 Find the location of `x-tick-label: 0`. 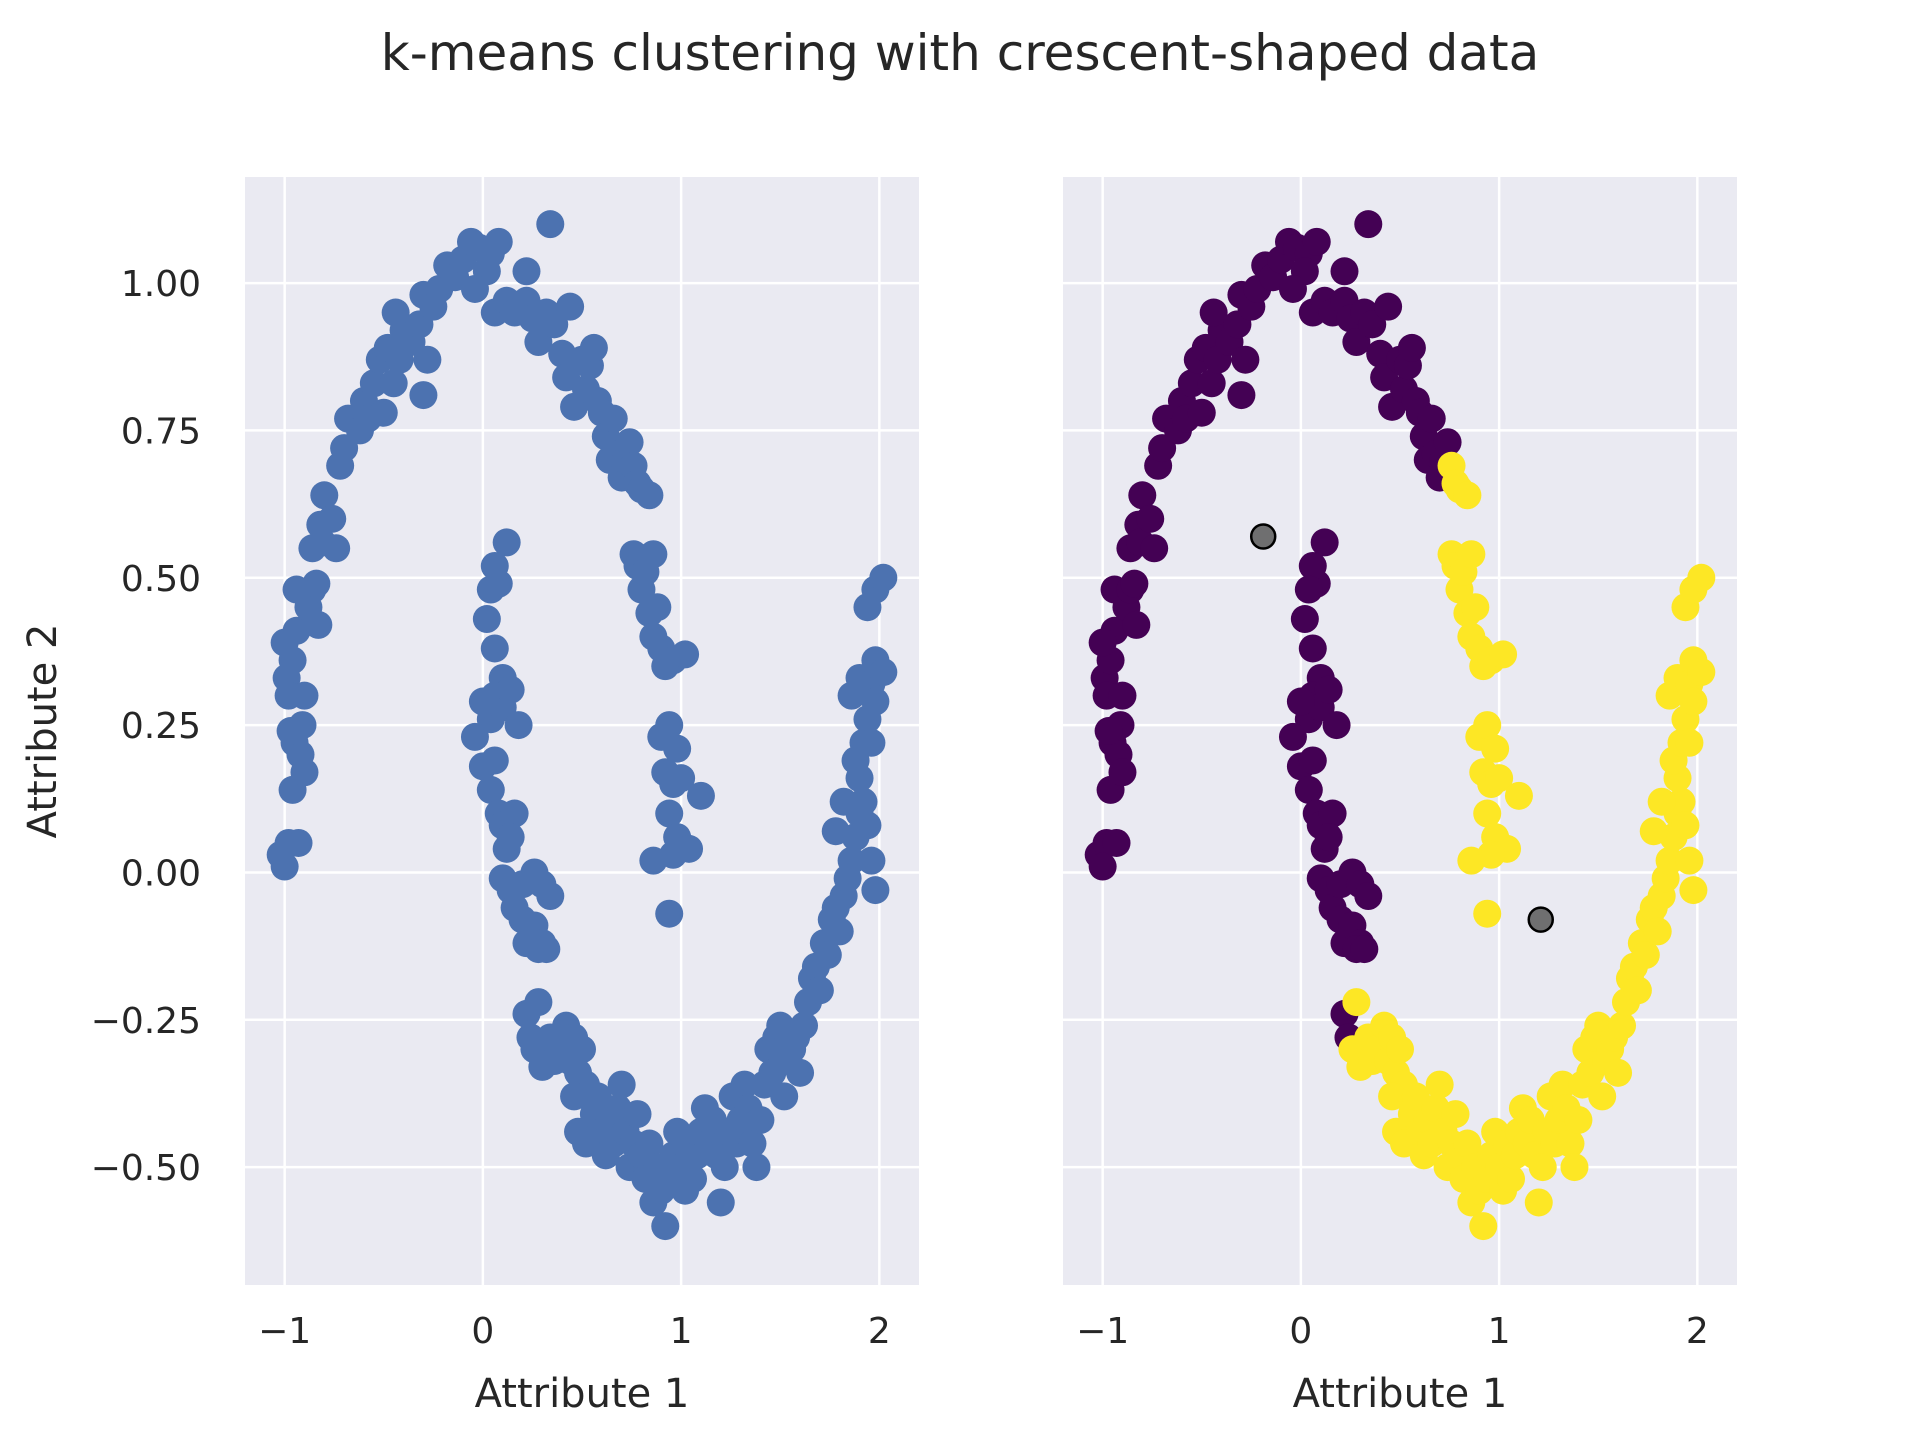

x-tick-label: 0 is located at coordinates (1300, 1331).